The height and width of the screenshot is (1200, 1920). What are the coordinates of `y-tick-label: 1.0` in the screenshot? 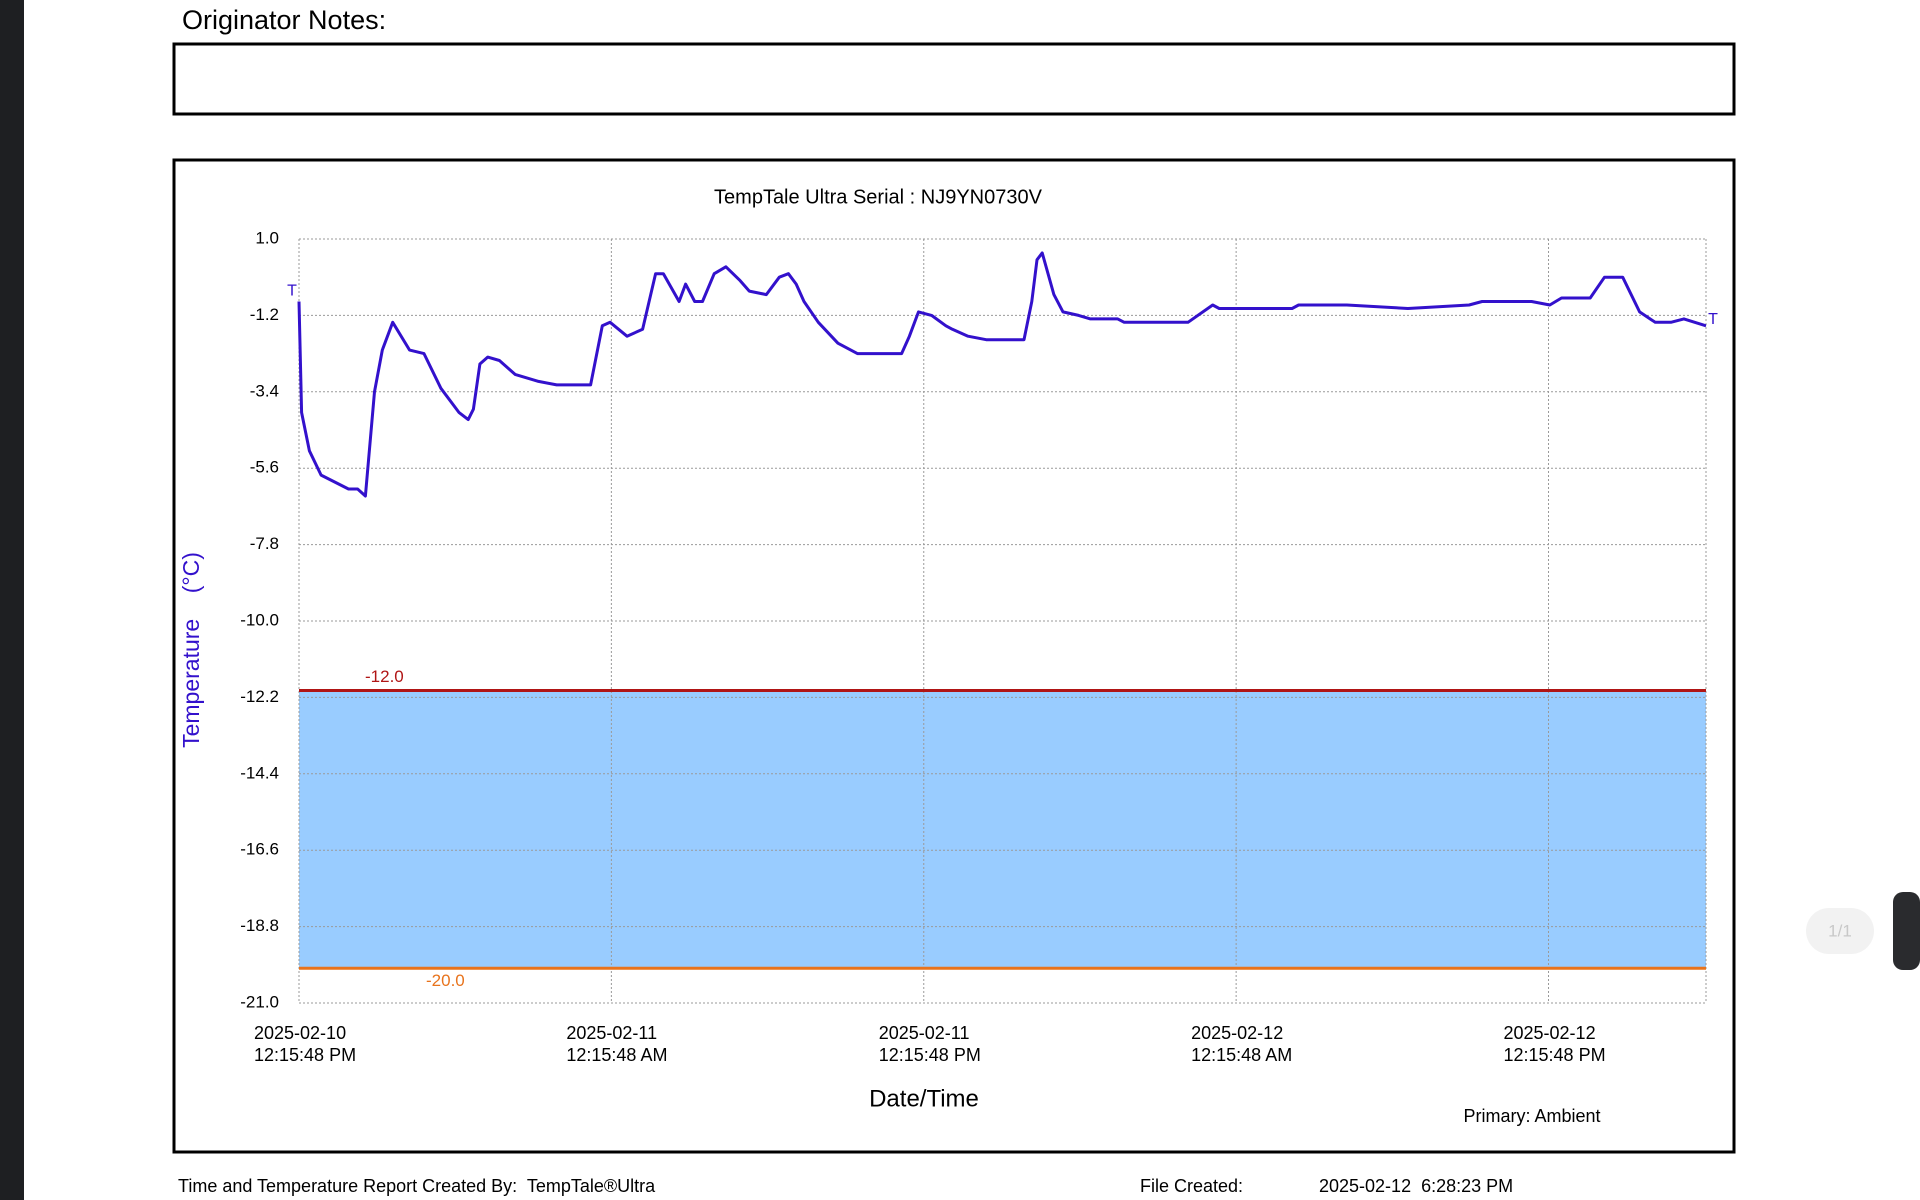 It's located at (267, 237).